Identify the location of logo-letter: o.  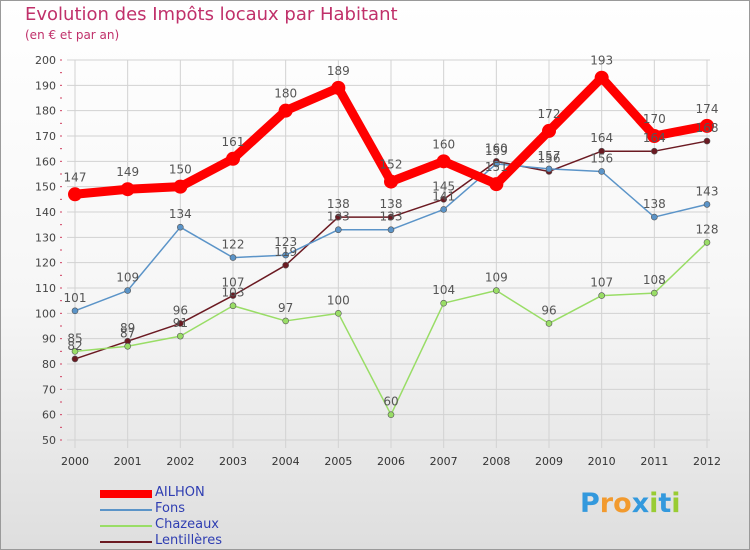
(622, 503).